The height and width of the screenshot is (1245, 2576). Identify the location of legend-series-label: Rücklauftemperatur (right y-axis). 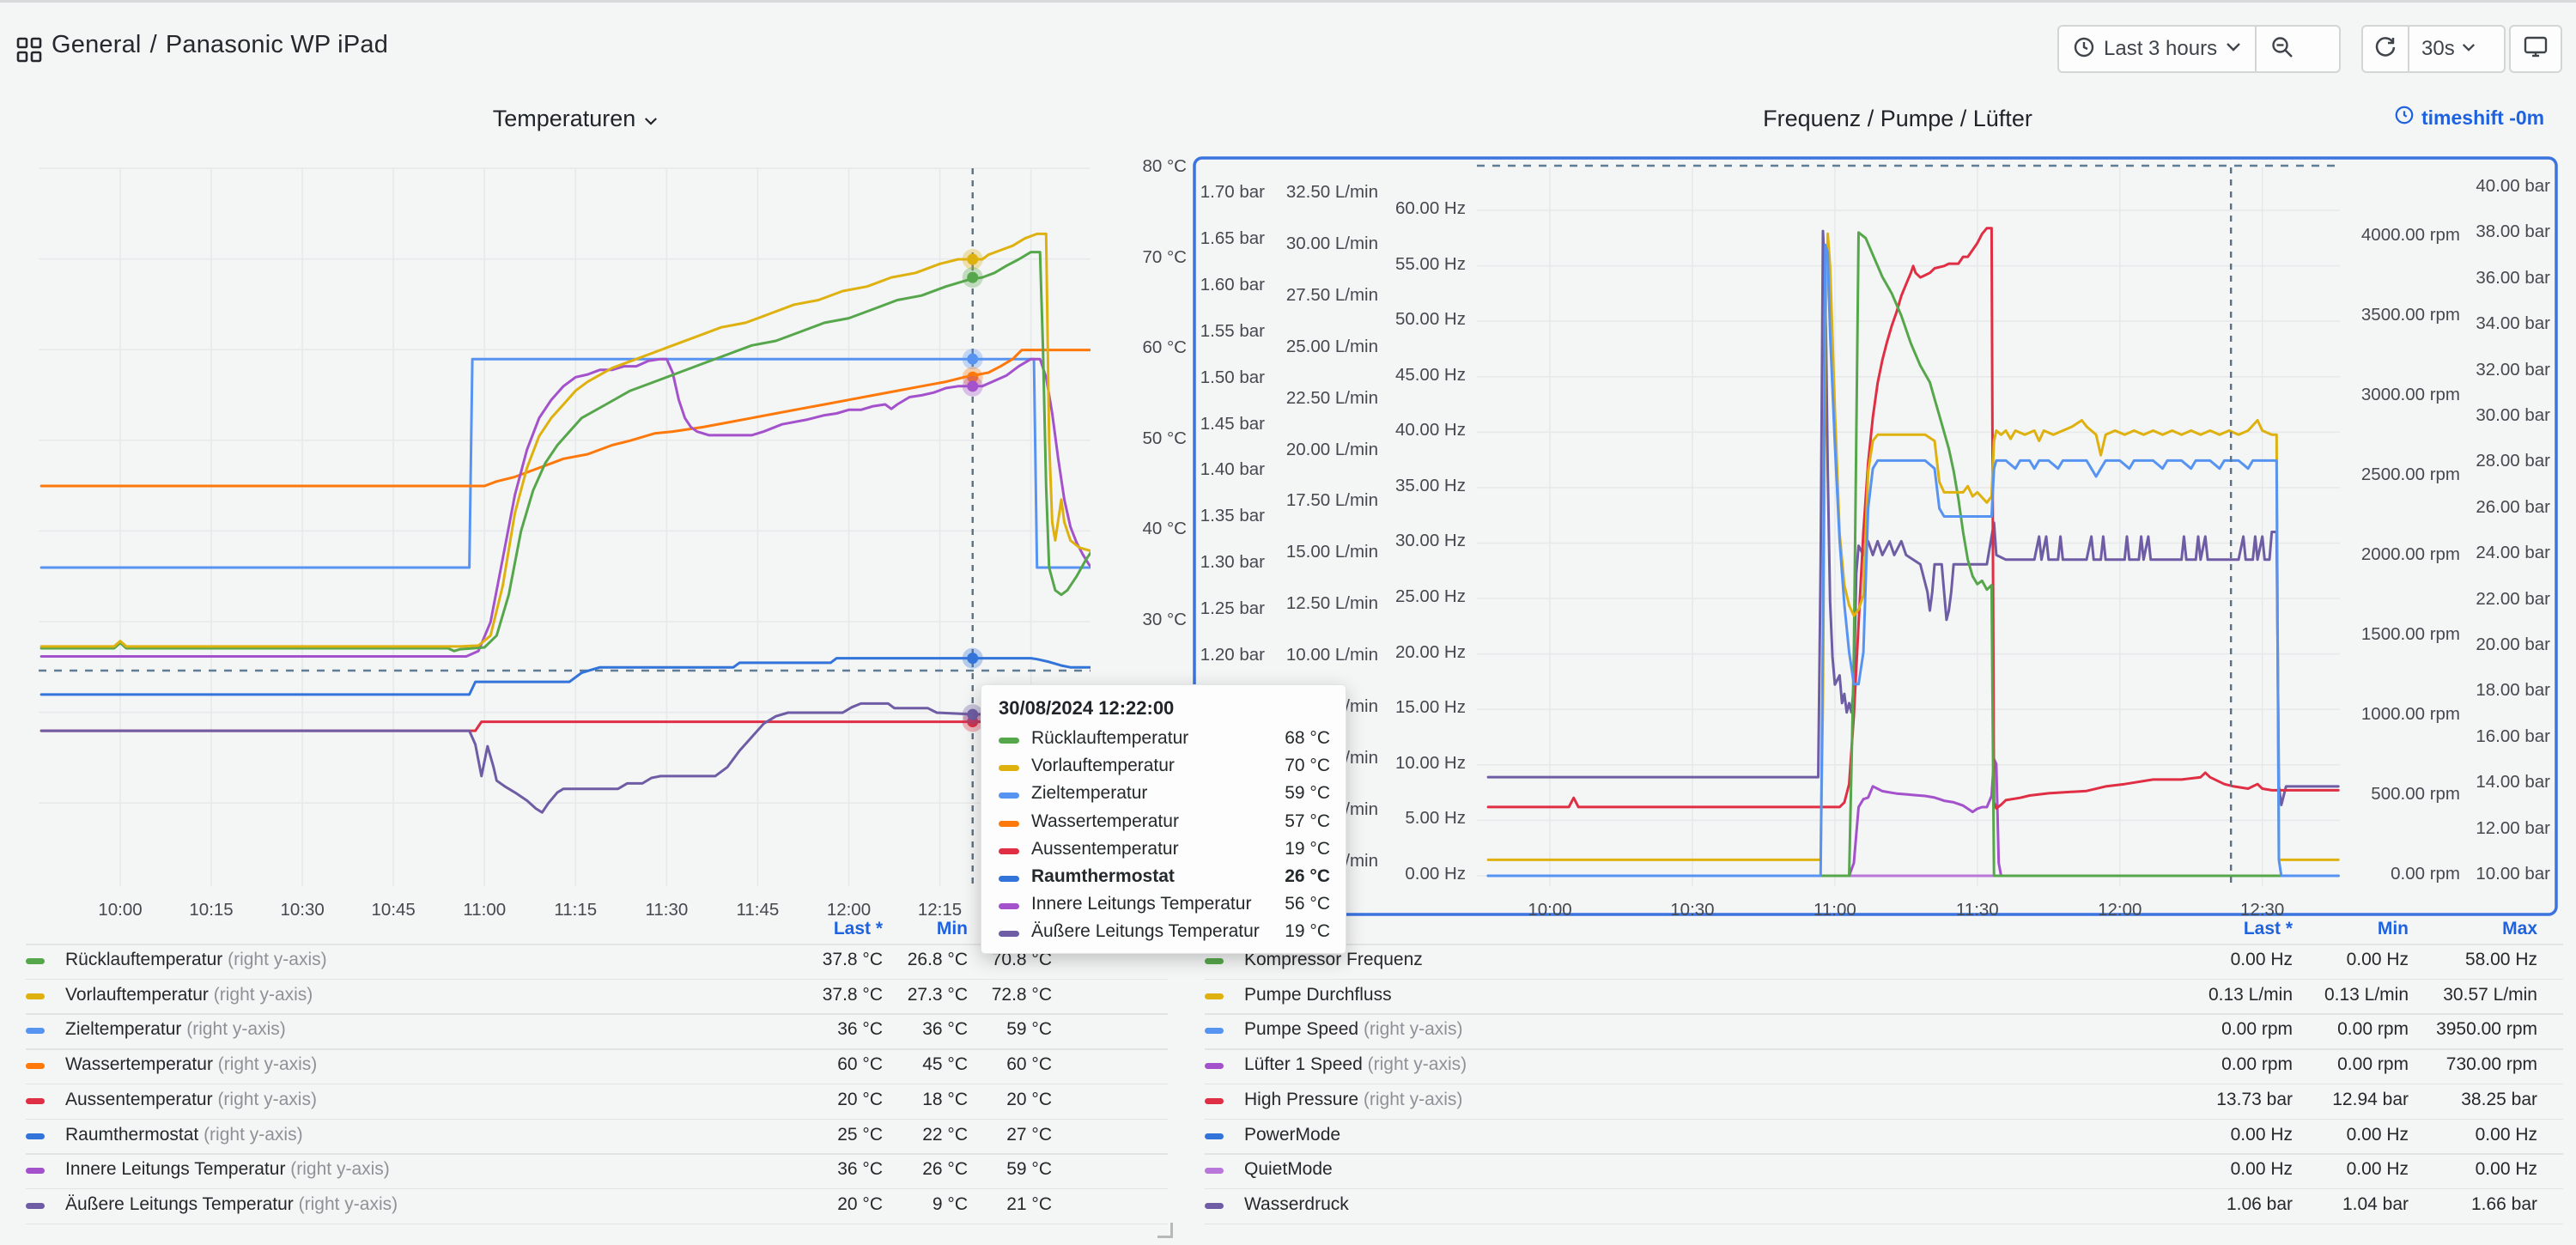
(196, 959).